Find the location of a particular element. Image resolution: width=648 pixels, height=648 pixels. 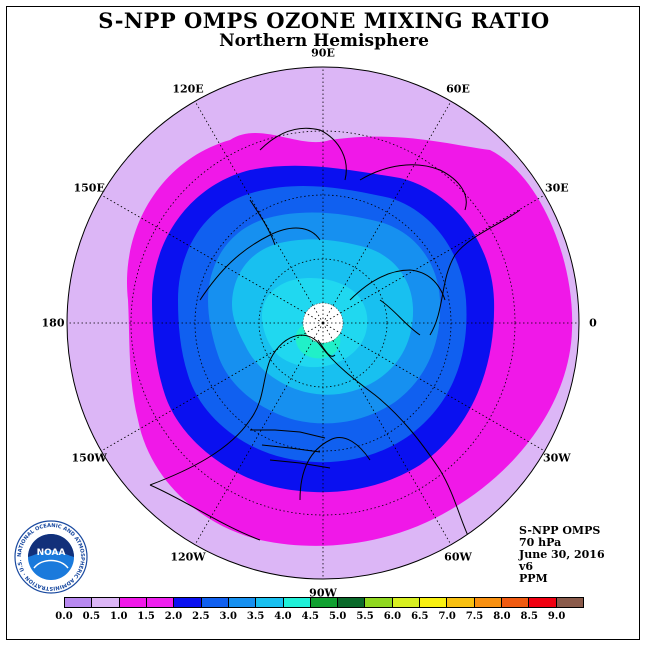

longitude-label: 90W is located at coordinates (323, 593).